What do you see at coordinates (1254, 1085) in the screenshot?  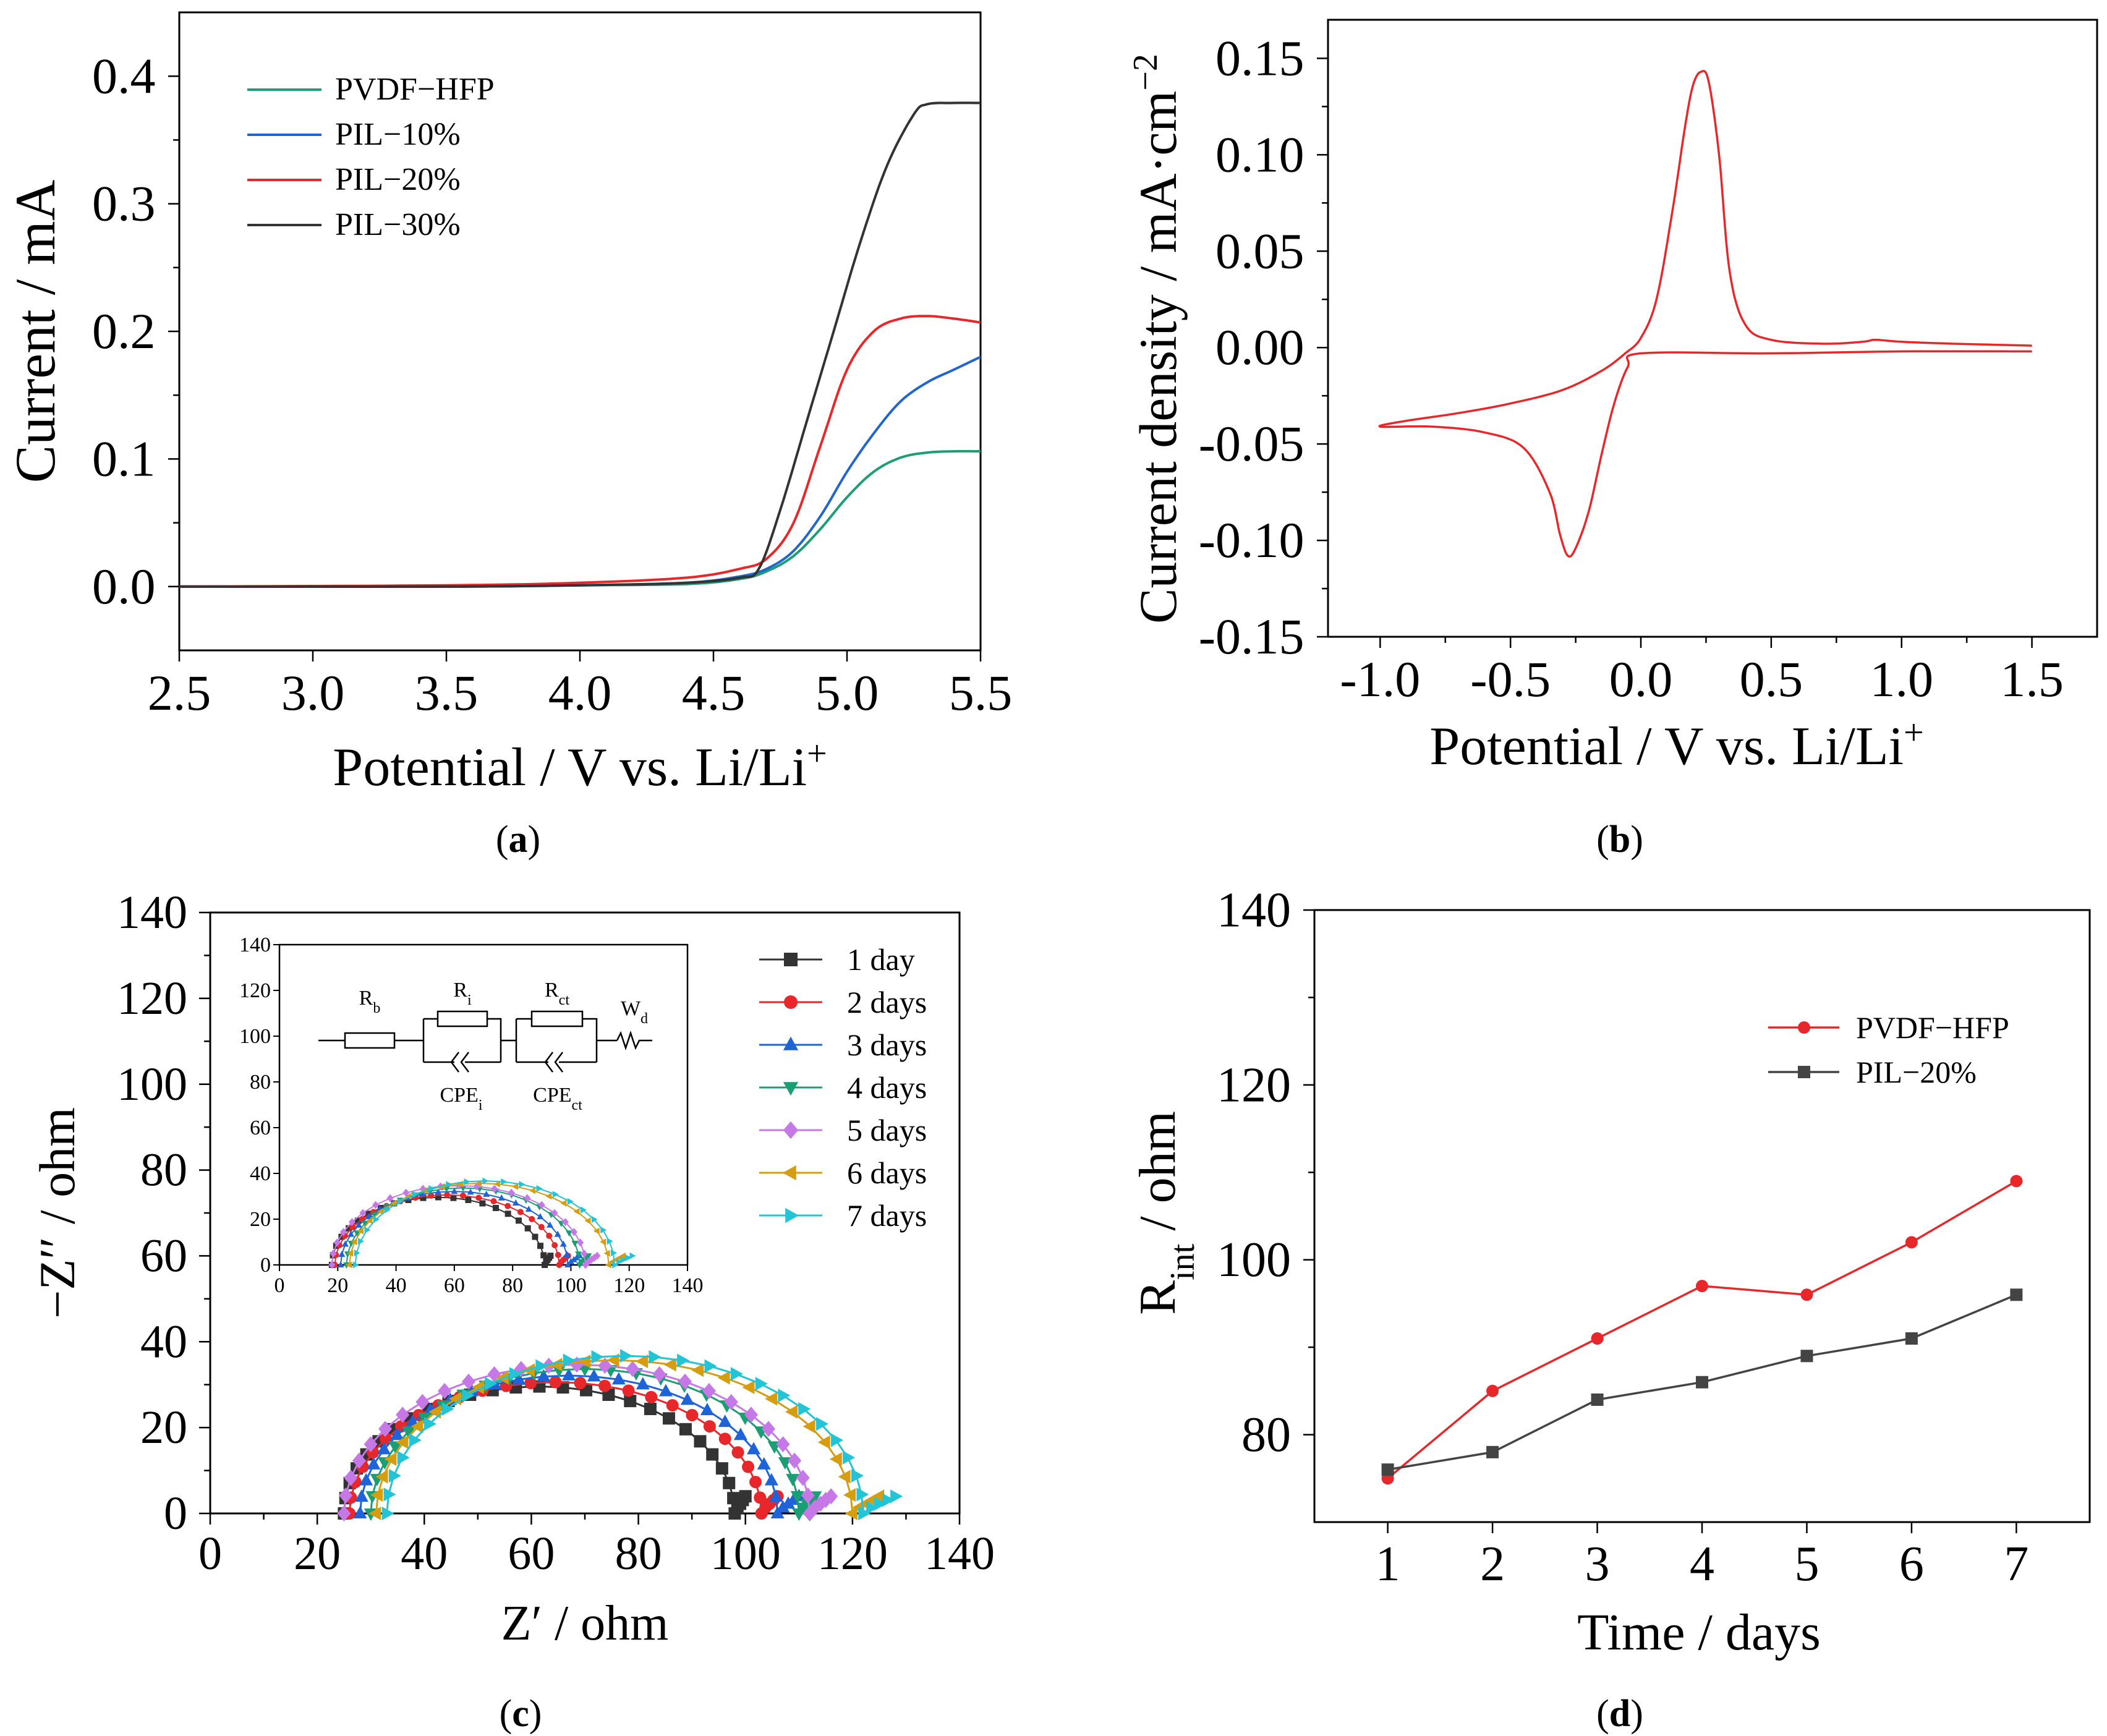 I see `y-tick-label: 120` at bounding box center [1254, 1085].